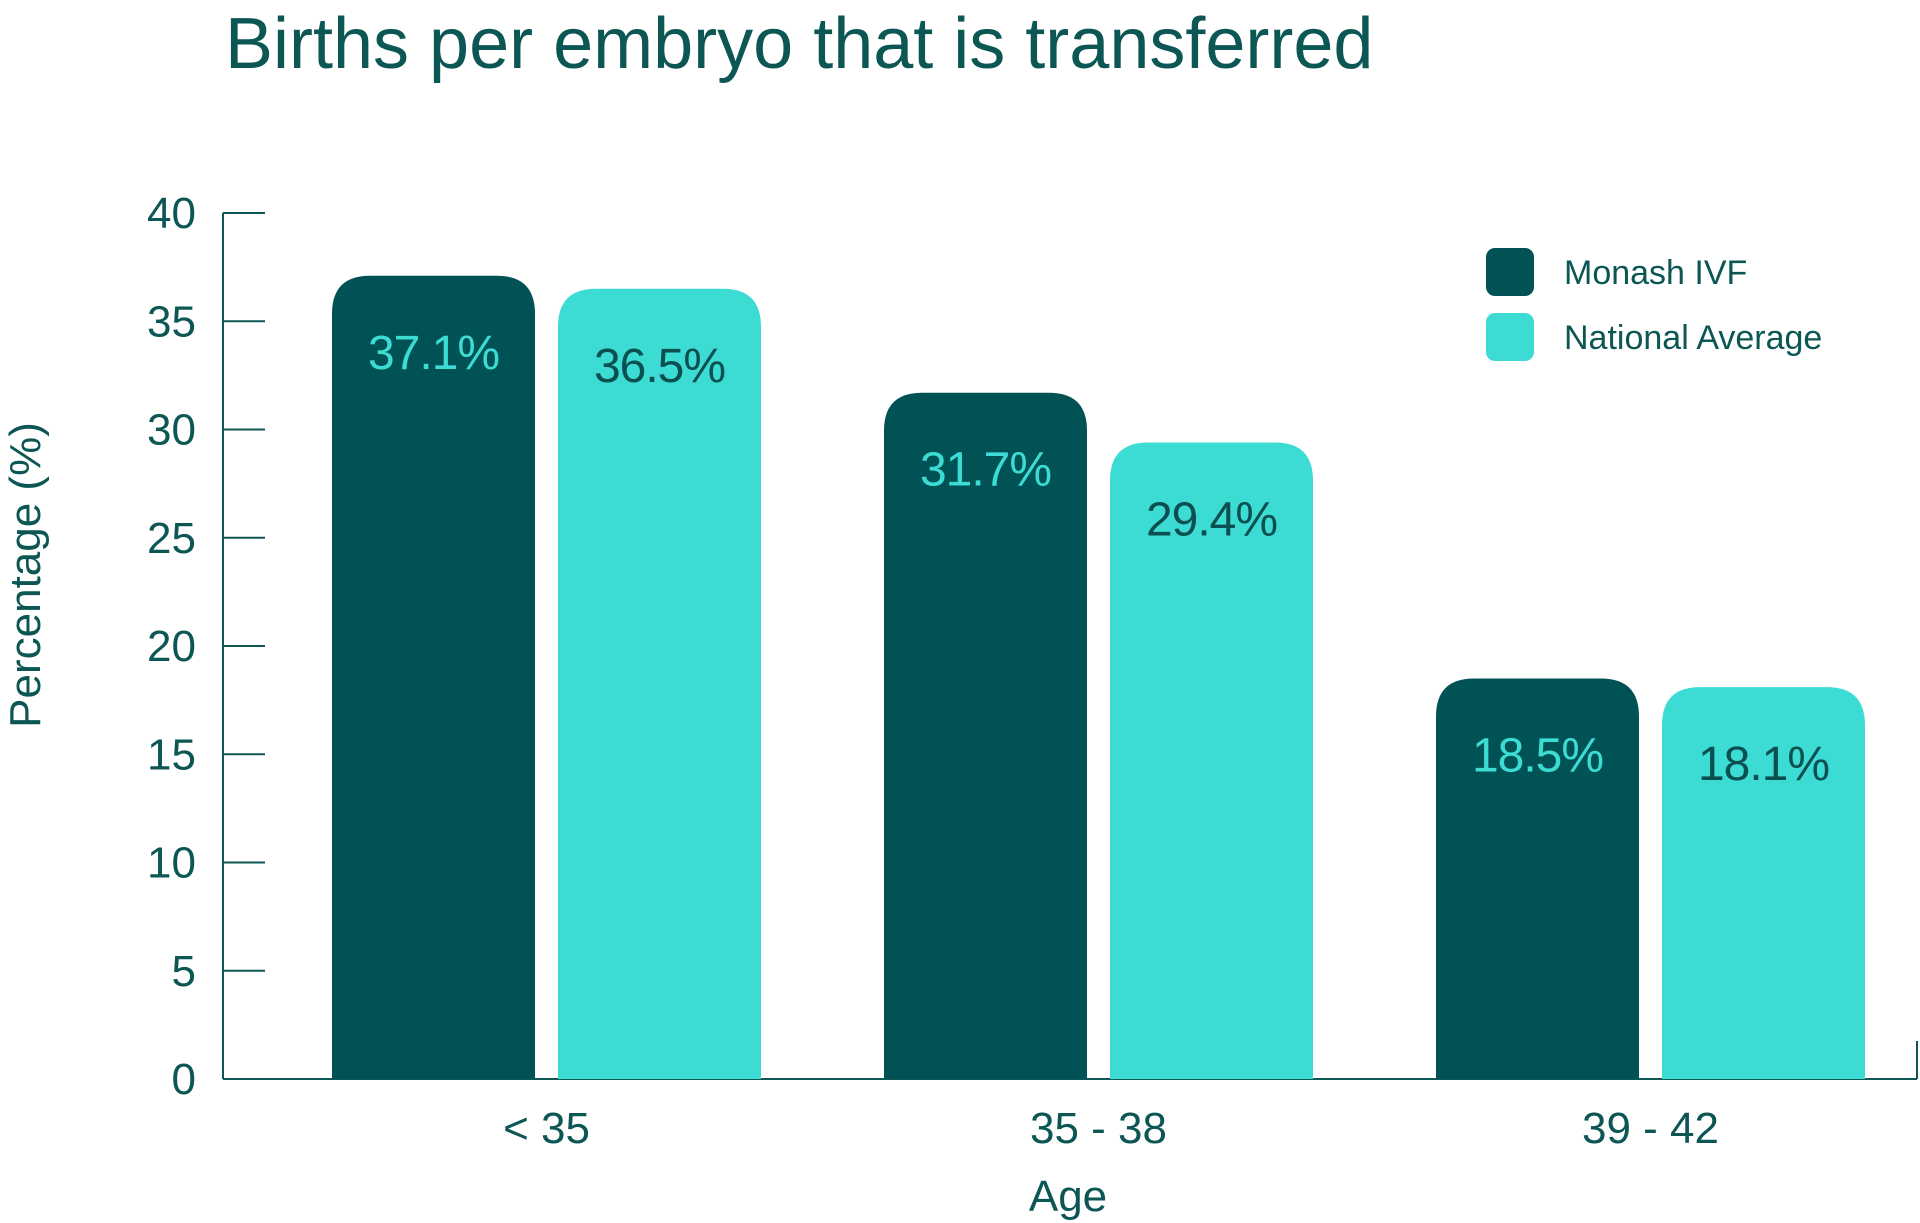  Describe the element at coordinates (25, 575) in the screenshot. I see `y-axis-title: Percentage (%)` at that location.